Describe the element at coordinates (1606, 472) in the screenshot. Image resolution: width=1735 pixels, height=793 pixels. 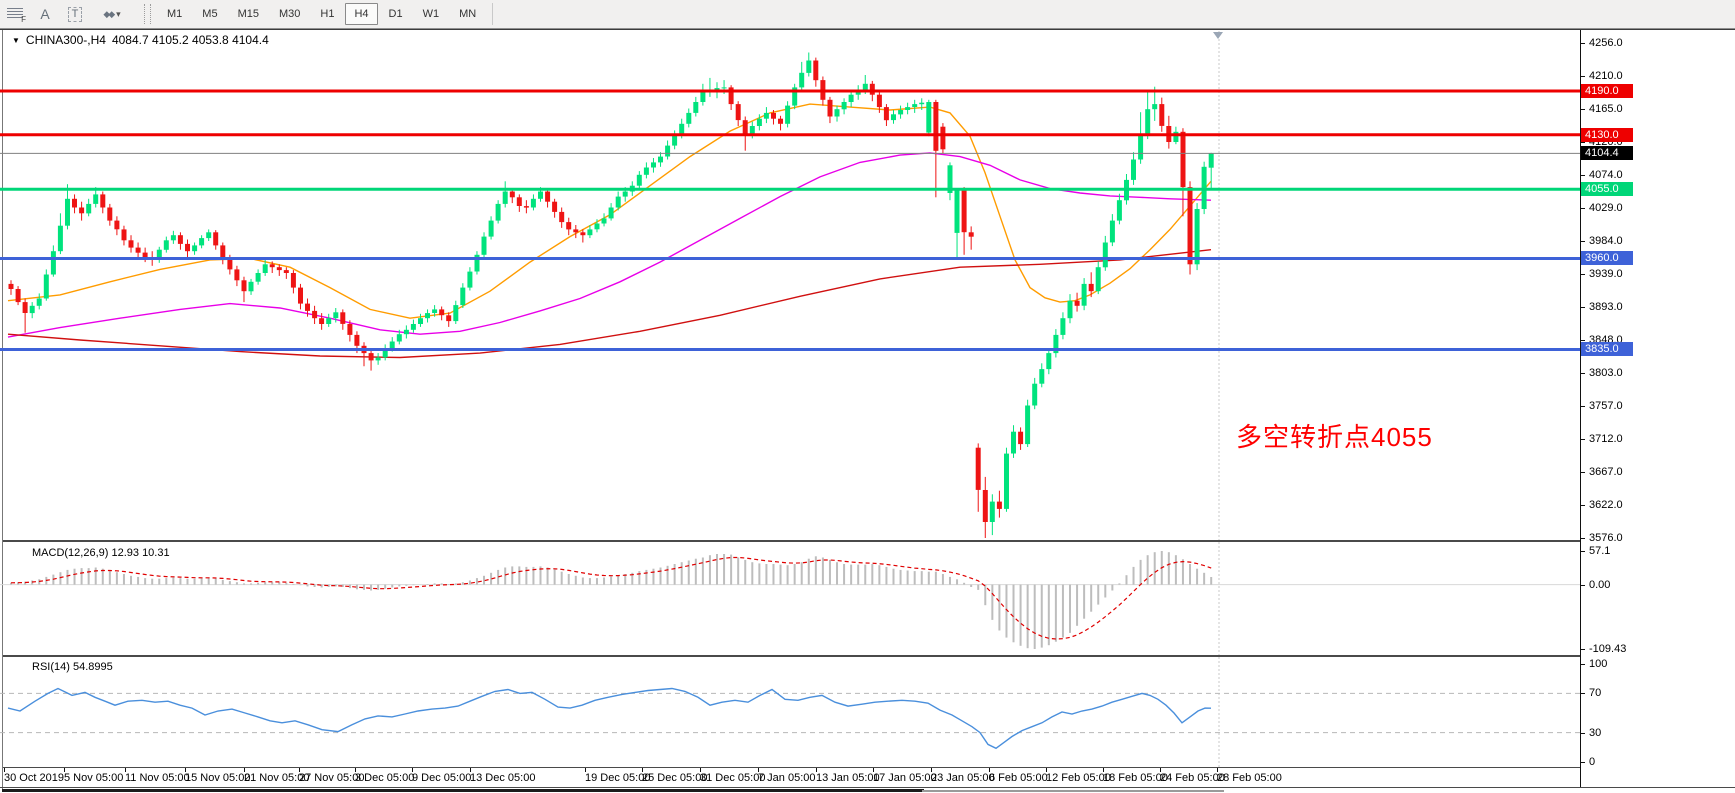
I see `price-tick-label: 3667.0` at that location.